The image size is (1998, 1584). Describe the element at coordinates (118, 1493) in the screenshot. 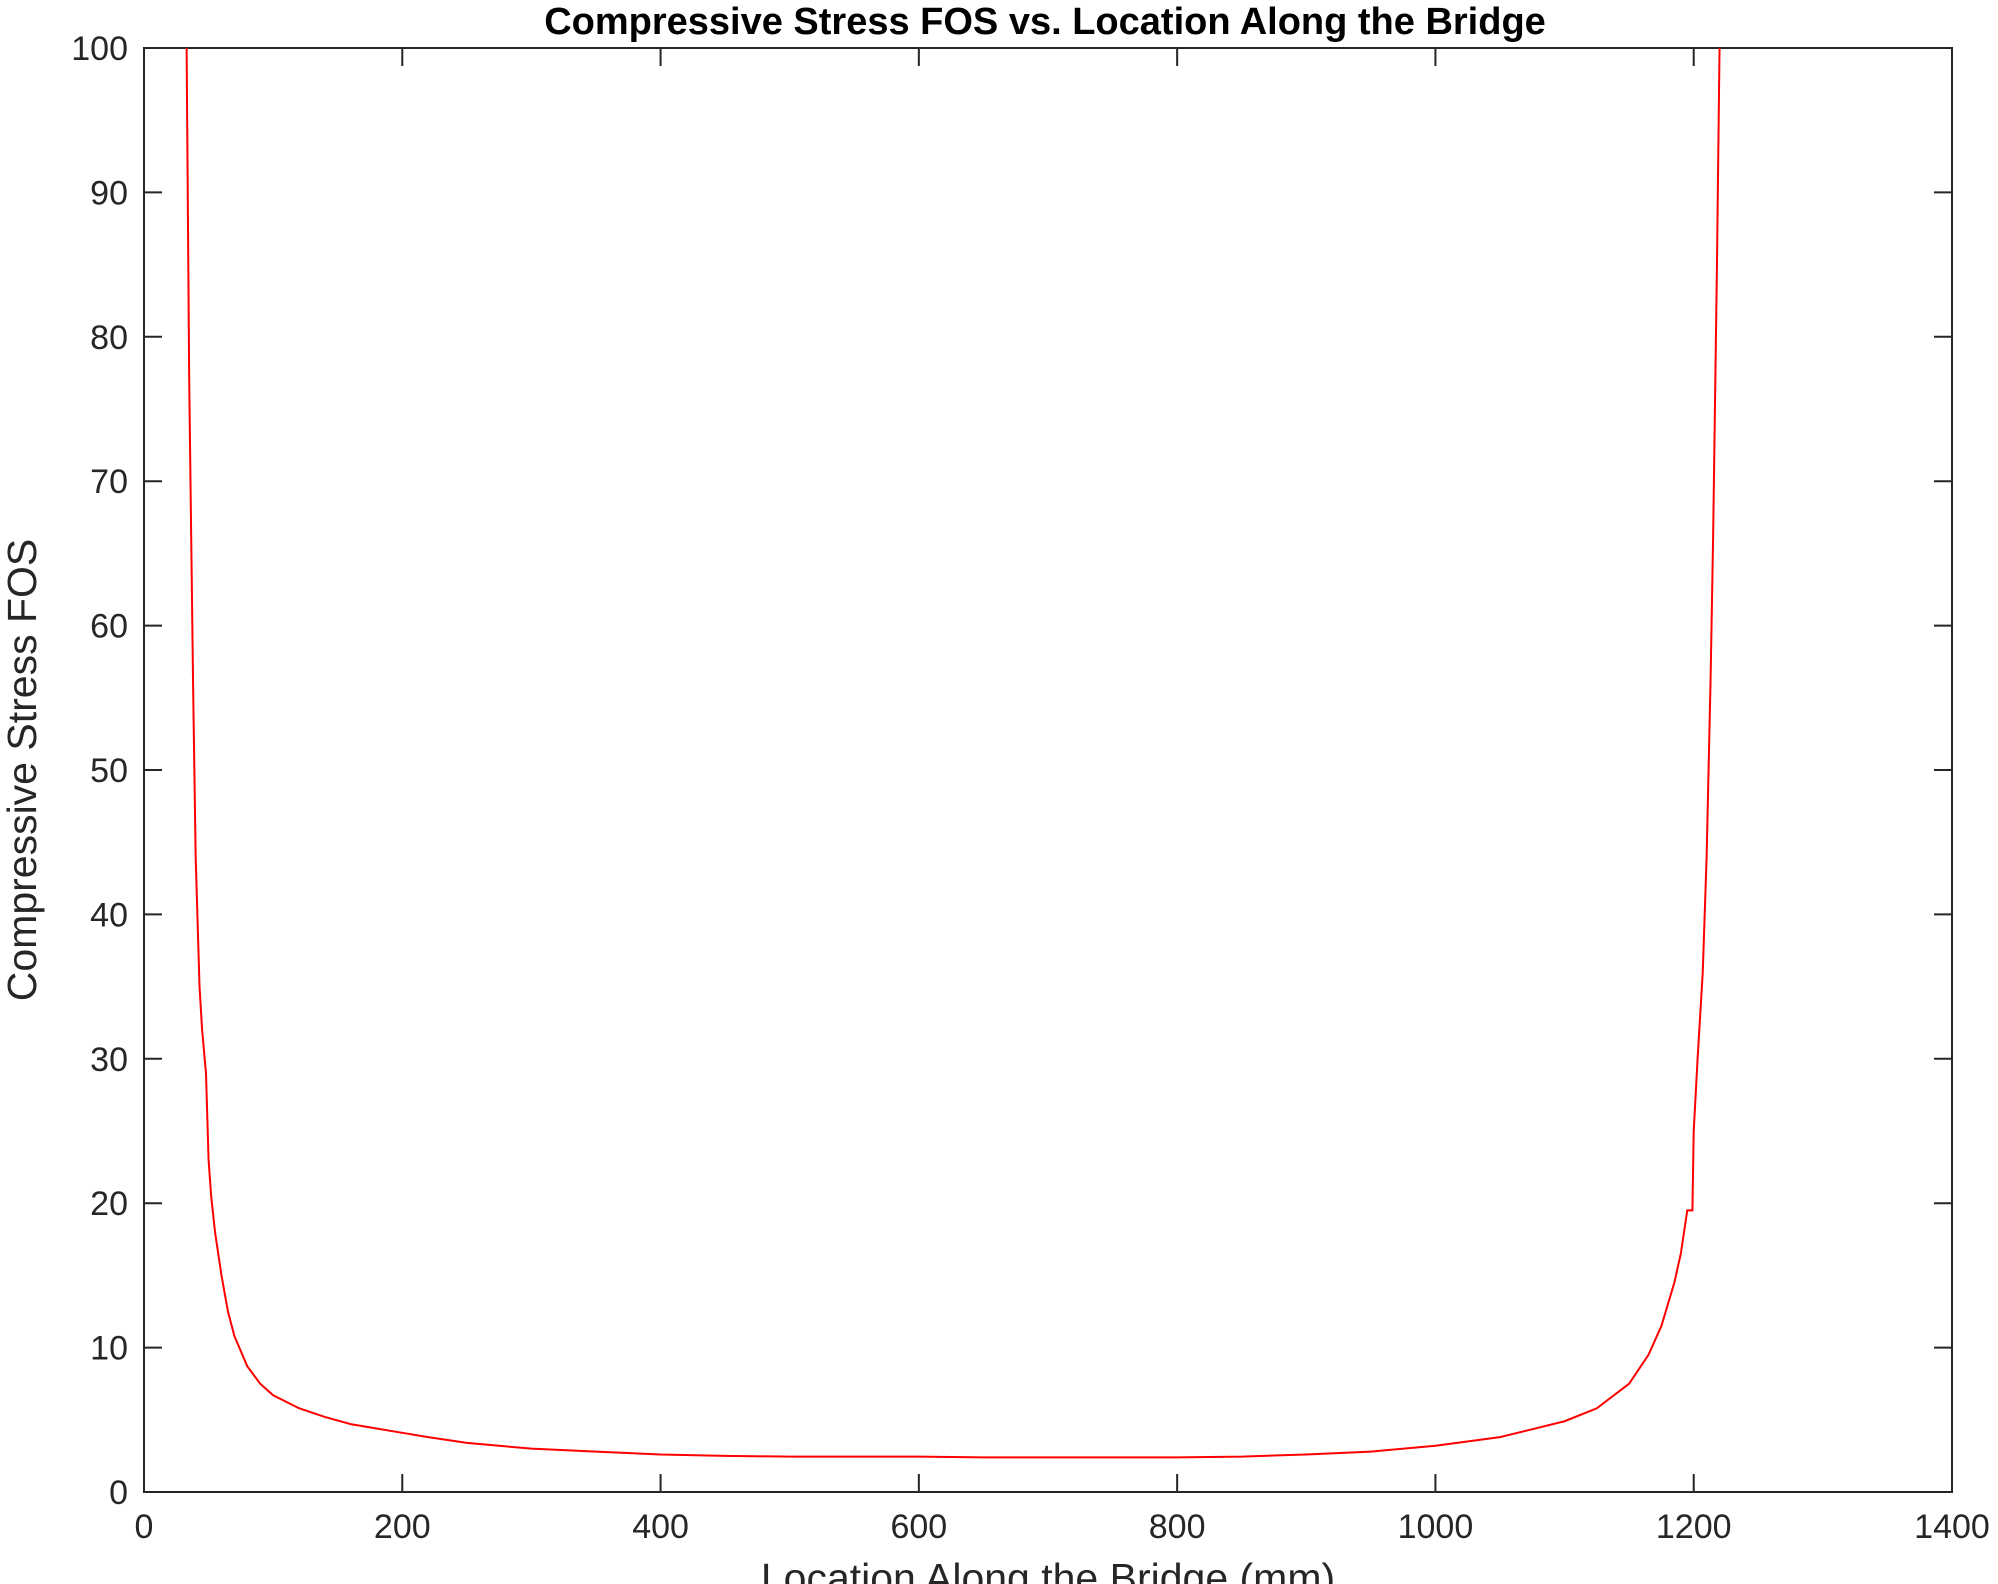

I see `y-tick-label: 0` at that location.